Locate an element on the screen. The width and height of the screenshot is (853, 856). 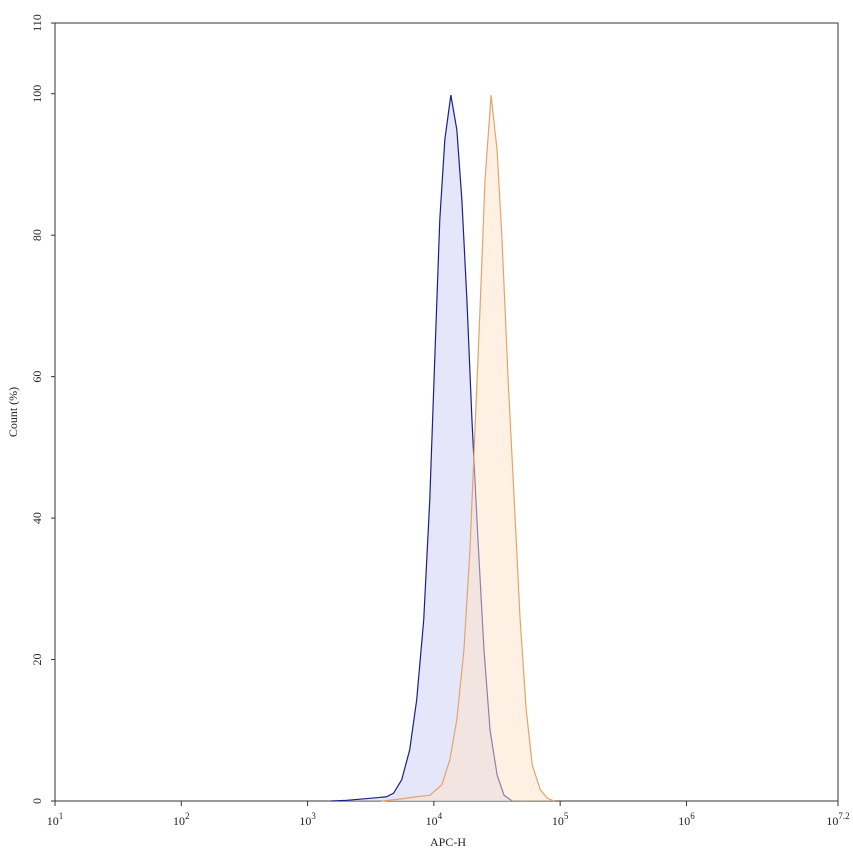
y-tick-label: 100 is located at coordinates (37, 94).